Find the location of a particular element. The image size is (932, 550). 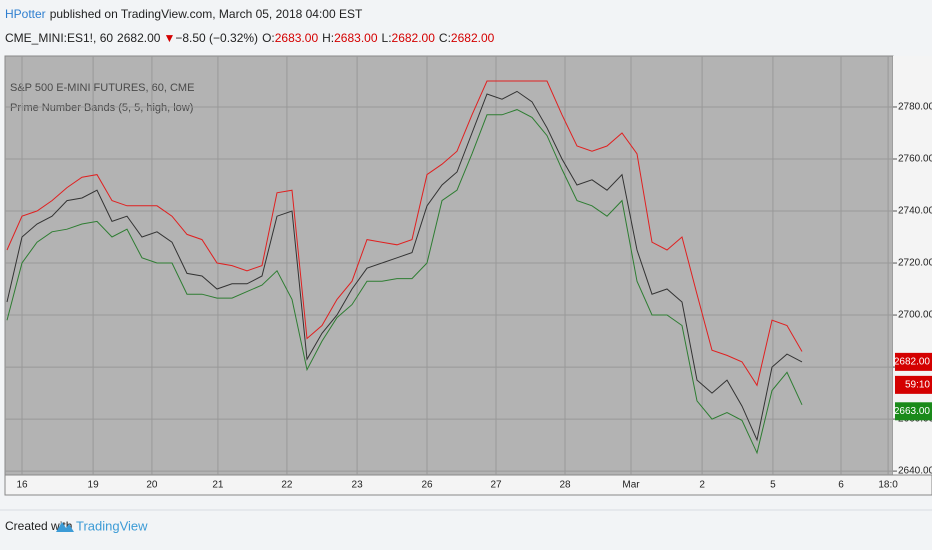

footer-brand: TradingView is located at coordinates (112, 525).